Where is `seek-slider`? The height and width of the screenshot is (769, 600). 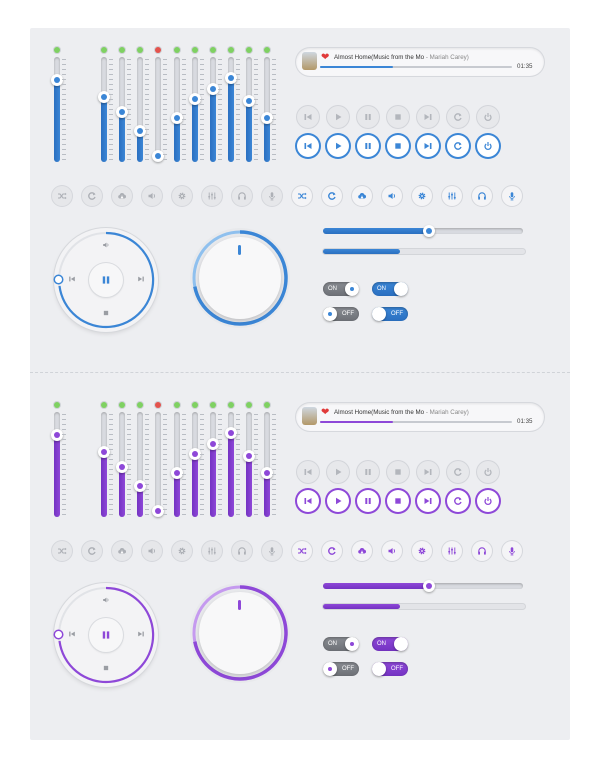 seek-slider is located at coordinates (423, 231).